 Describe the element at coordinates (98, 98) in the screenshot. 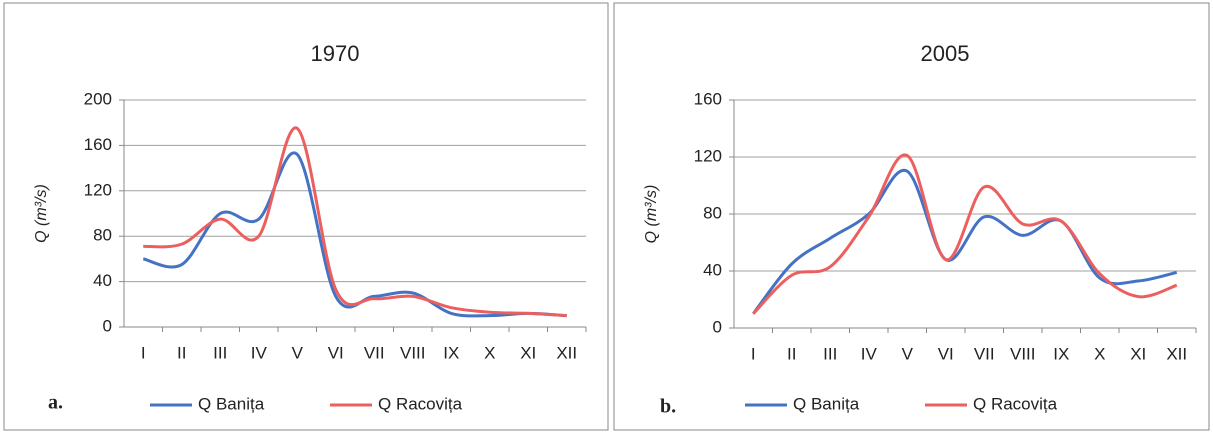

I see `y-tick-label: 200` at that location.